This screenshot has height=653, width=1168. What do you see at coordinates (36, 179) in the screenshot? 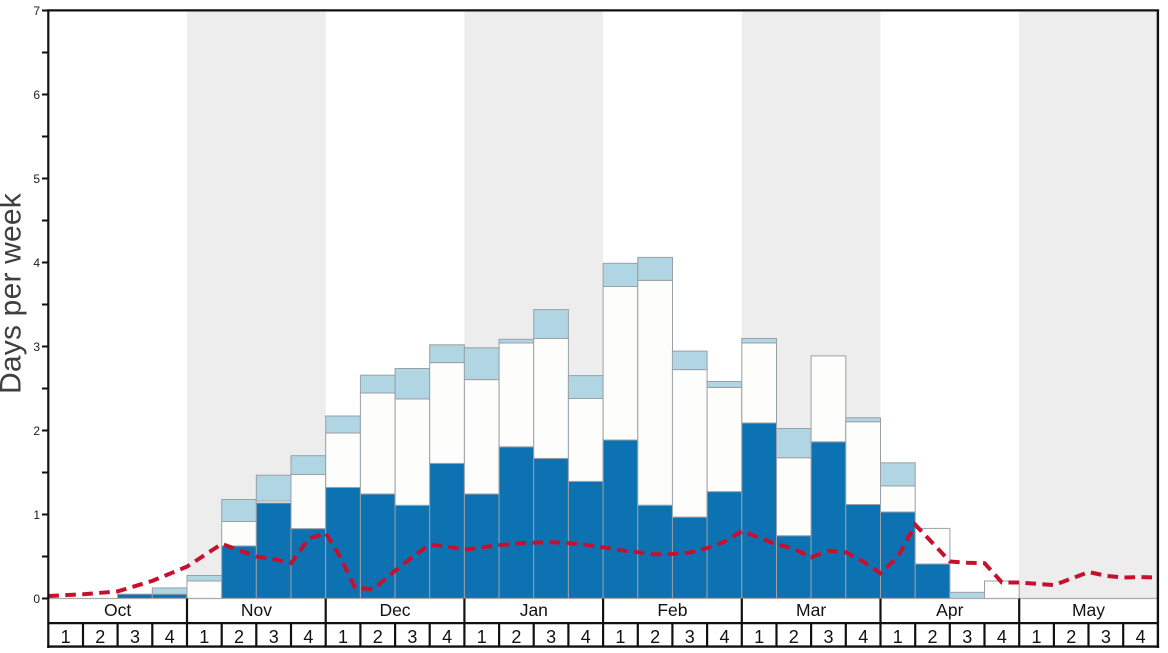
I see `svg-text: 5` at bounding box center [36, 179].